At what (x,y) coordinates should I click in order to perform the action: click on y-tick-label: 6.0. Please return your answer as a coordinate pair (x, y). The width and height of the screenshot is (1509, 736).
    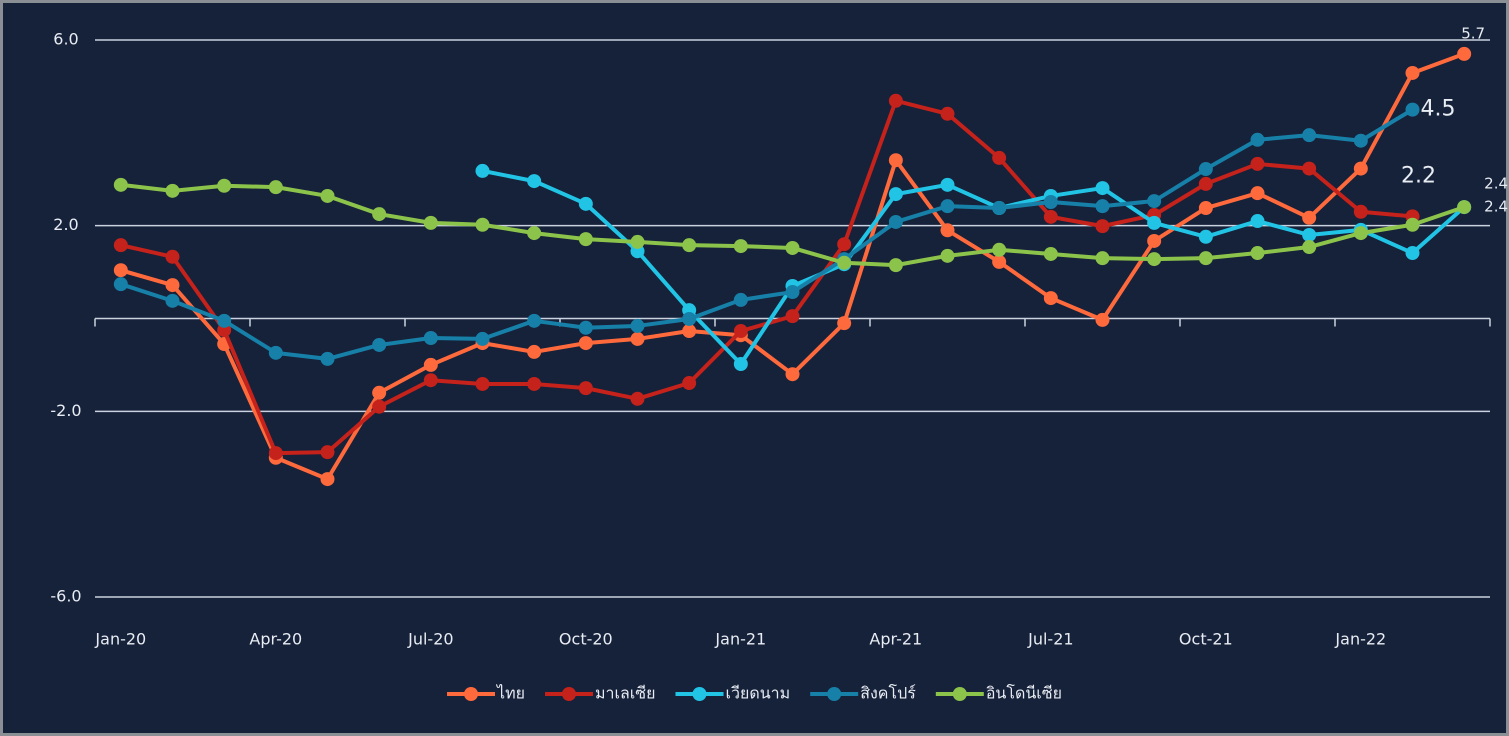
    Looking at the image, I should click on (65, 39).